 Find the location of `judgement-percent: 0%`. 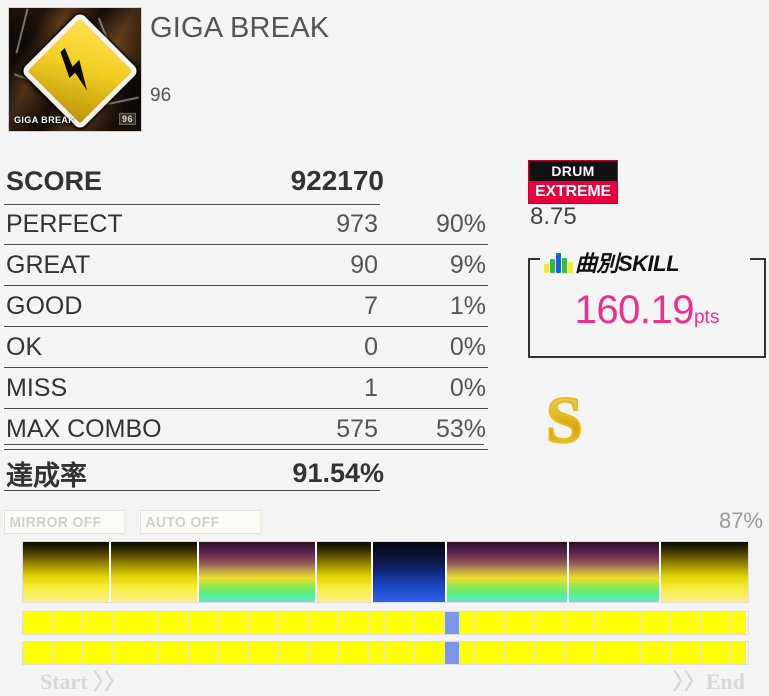

judgement-percent: 0% is located at coordinates (467, 387).